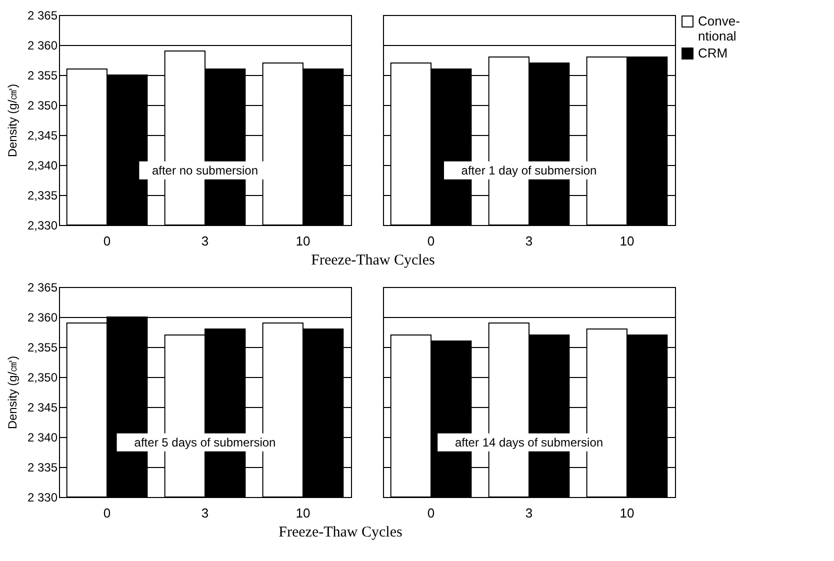 Image resolution: width=834 pixels, height=561 pixels. What do you see at coordinates (529, 170) in the screenshot?
I see `annotation: after 1 day of submersion` at bounding box center [529, 170].